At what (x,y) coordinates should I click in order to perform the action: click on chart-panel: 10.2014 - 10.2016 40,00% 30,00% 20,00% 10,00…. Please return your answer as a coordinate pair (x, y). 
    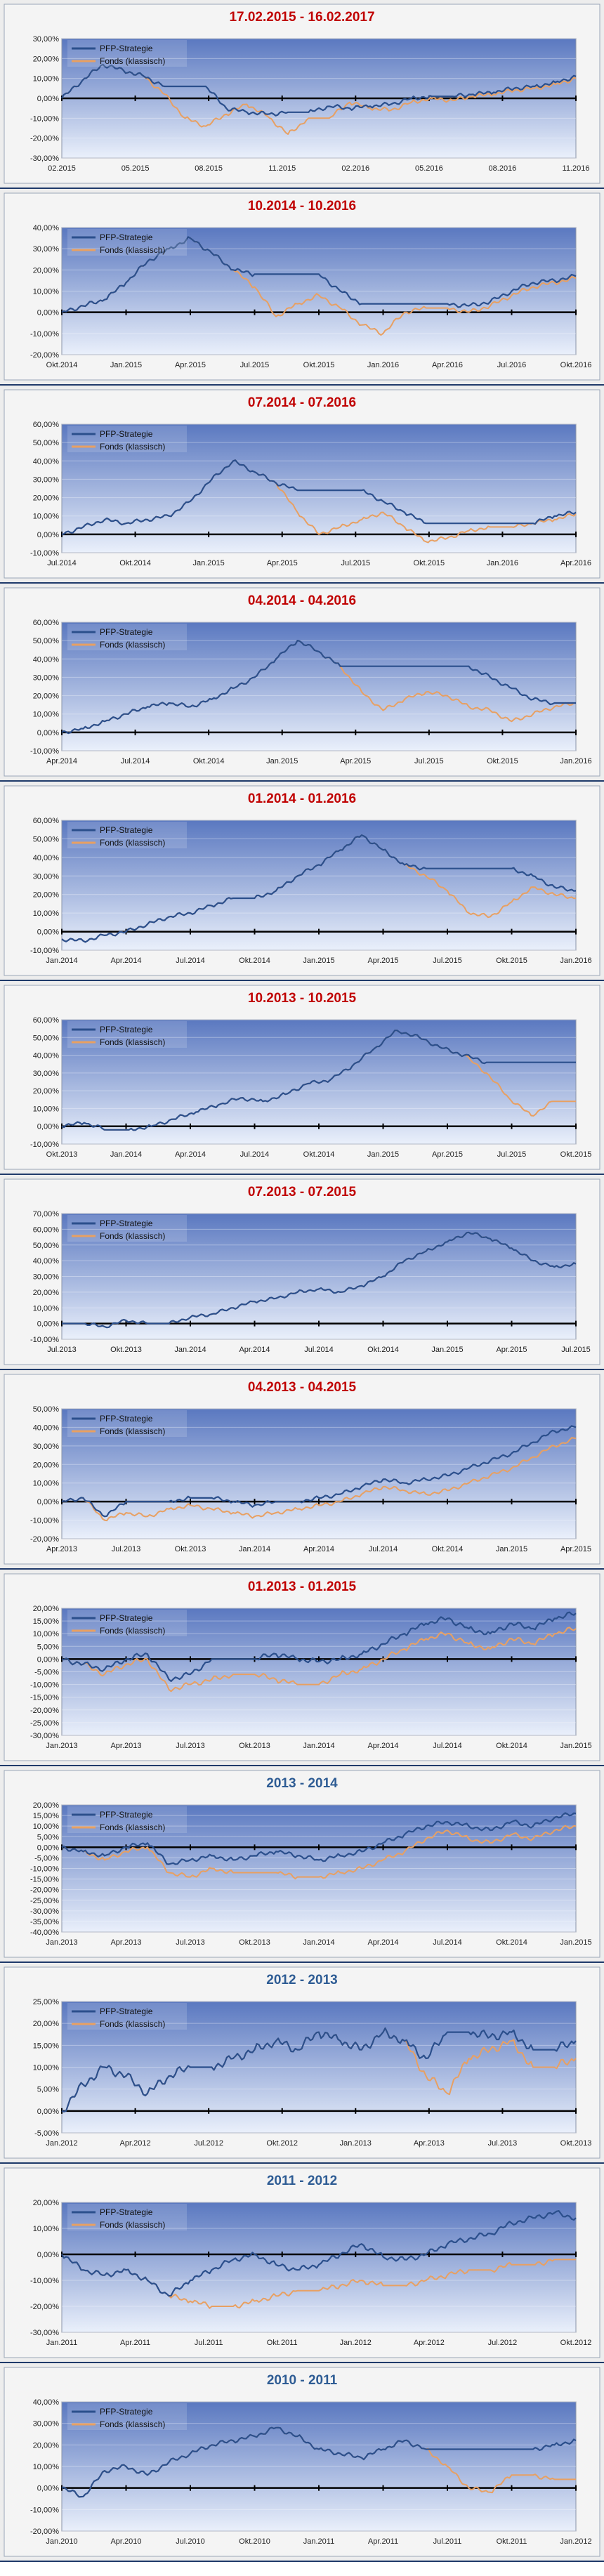
    Looking at the image, I should click on (302, 287).